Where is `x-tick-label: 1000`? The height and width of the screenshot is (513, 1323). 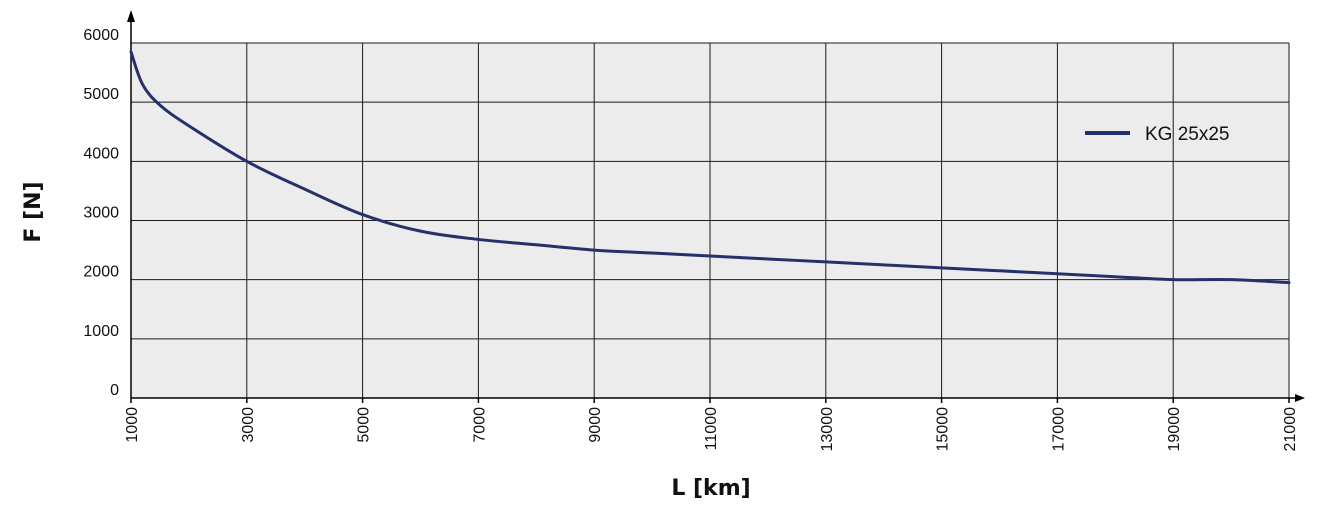
x-tick-label: 1000 is located at coordinates (132, 425).